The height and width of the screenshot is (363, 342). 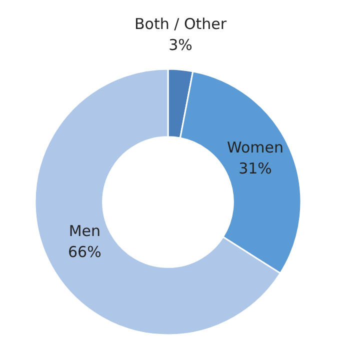 I want to click on data-label: 31%, so click(x=255, y=168).